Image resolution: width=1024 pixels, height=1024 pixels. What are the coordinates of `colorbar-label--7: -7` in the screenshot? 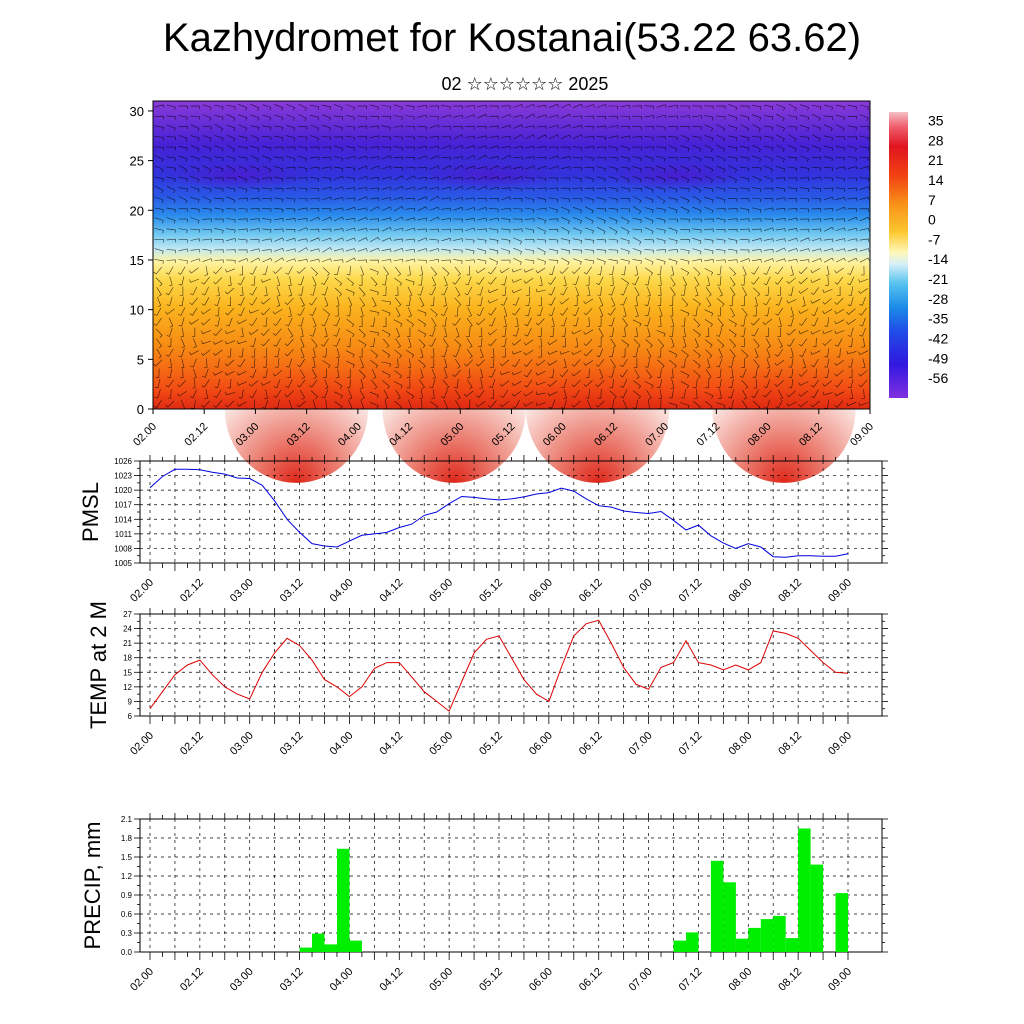 It's located at (934, 239).